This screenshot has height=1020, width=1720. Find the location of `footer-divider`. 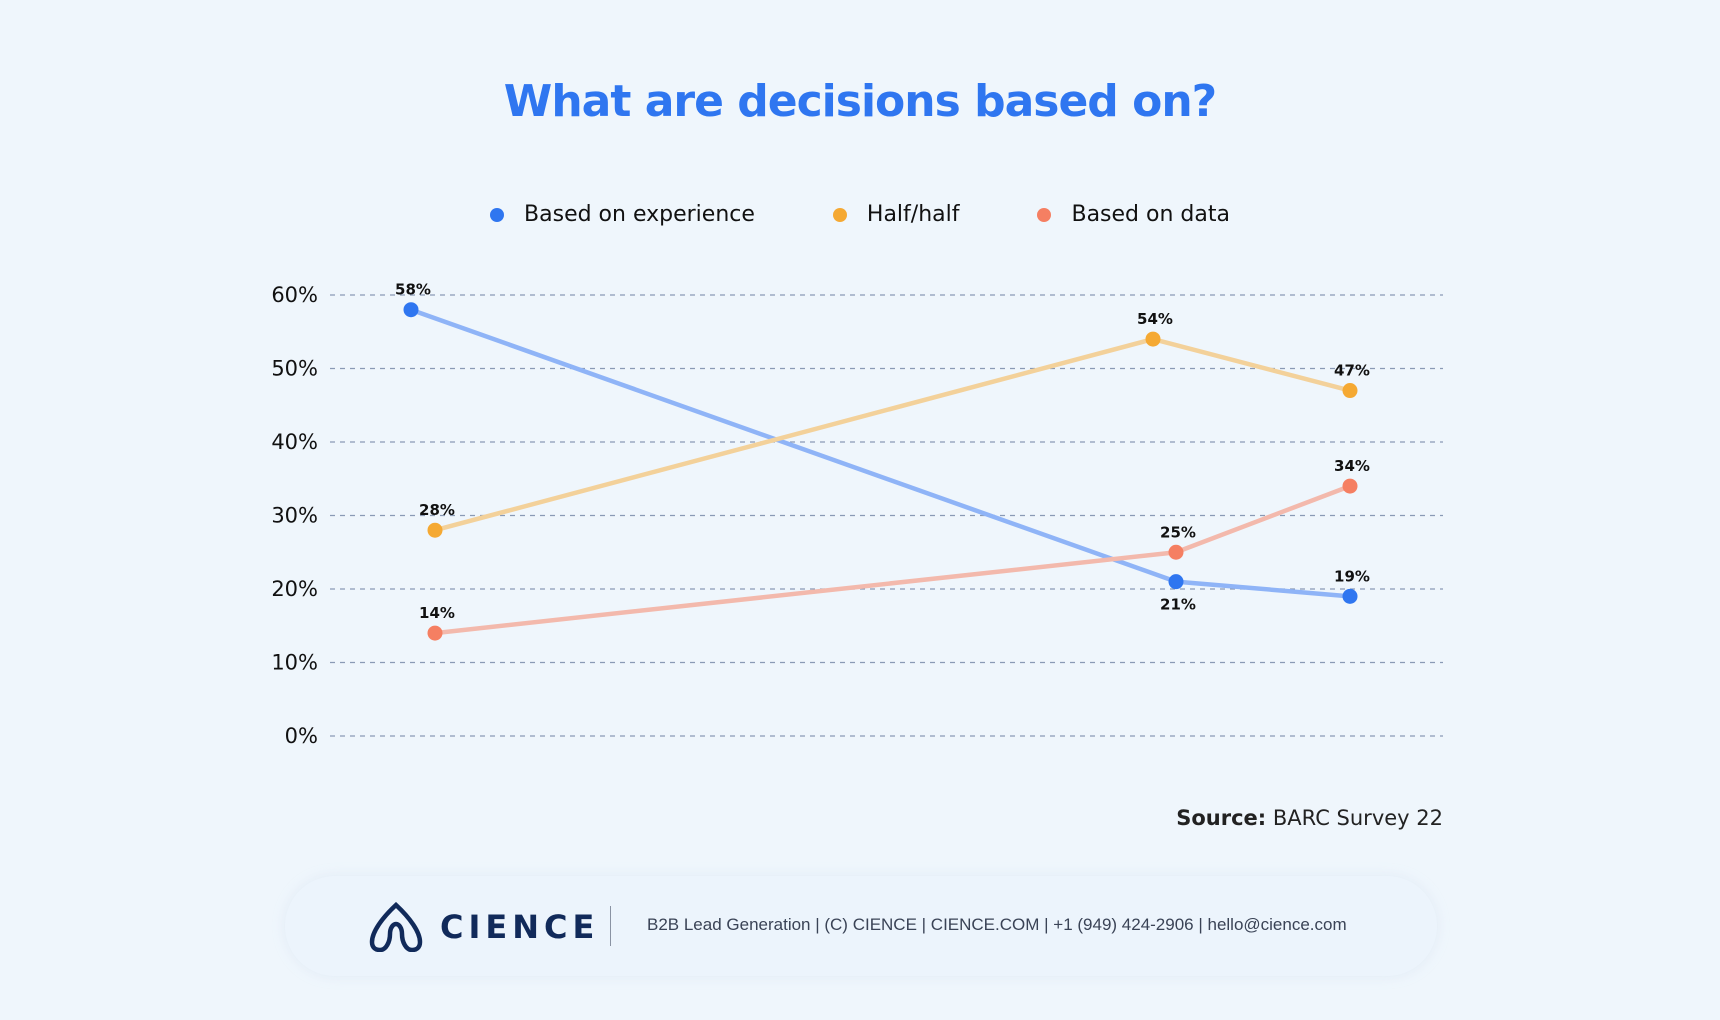

footer-divider is located at coordinates (610, 926).